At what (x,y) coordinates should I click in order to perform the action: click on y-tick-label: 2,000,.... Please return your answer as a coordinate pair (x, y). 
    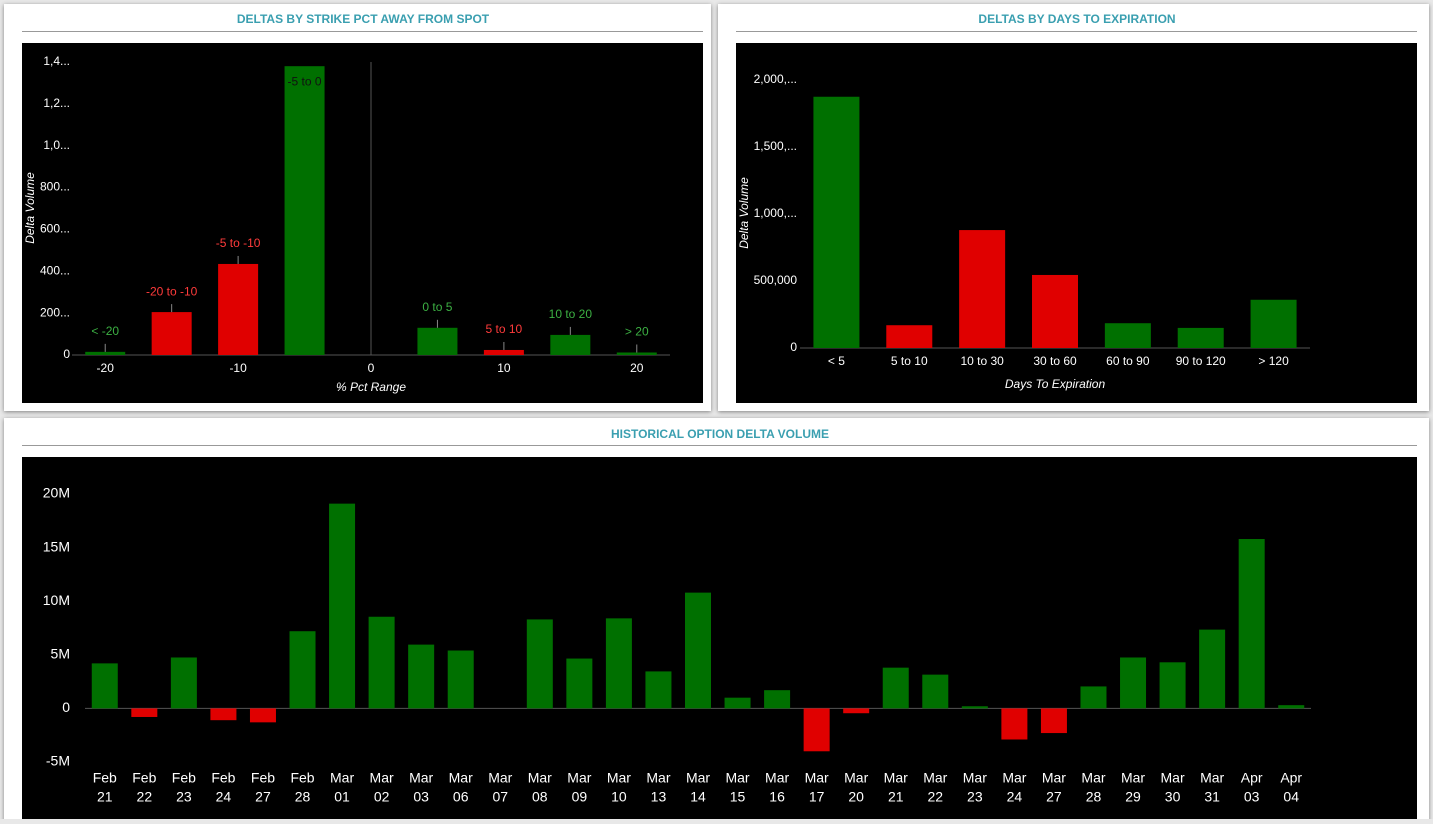
    Looking at the image, I should click on (775, 79).